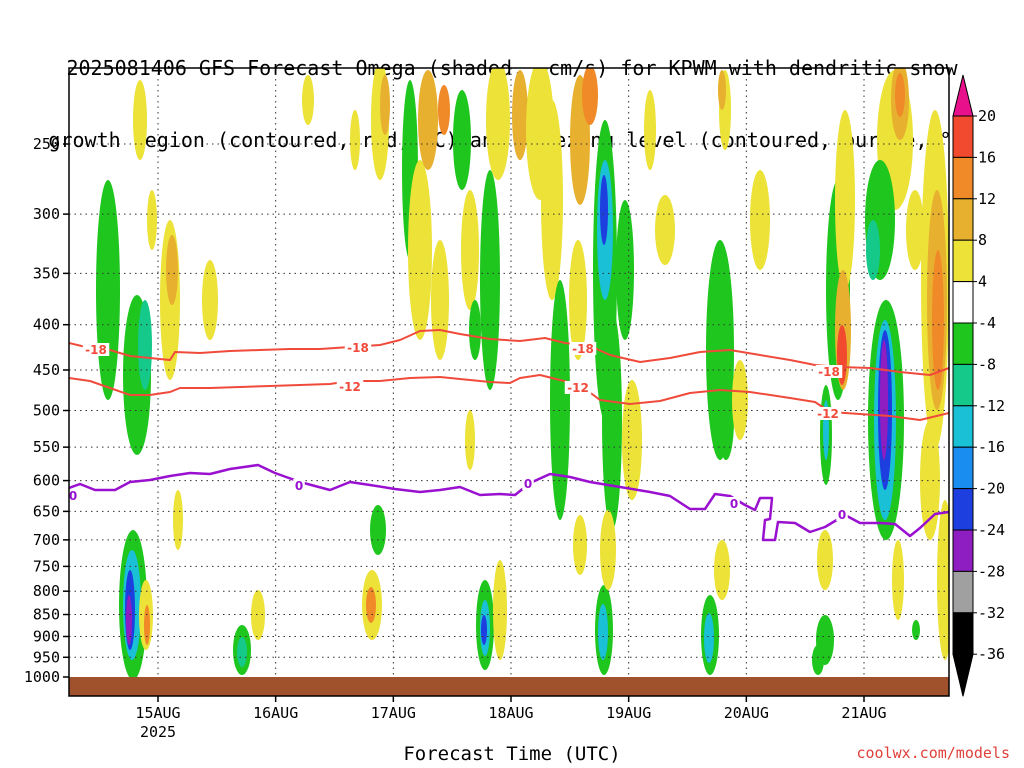 The image size is (1024, 768). I want to click on ytick-label-700: 700, so click(46, 540).